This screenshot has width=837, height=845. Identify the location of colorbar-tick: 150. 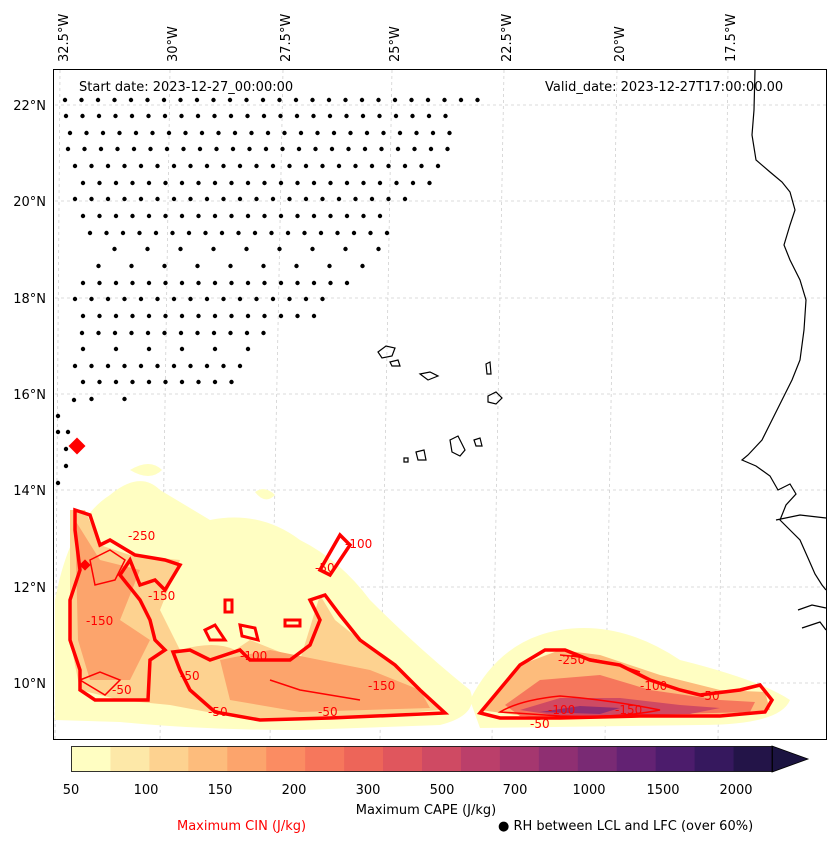
(220, 790).